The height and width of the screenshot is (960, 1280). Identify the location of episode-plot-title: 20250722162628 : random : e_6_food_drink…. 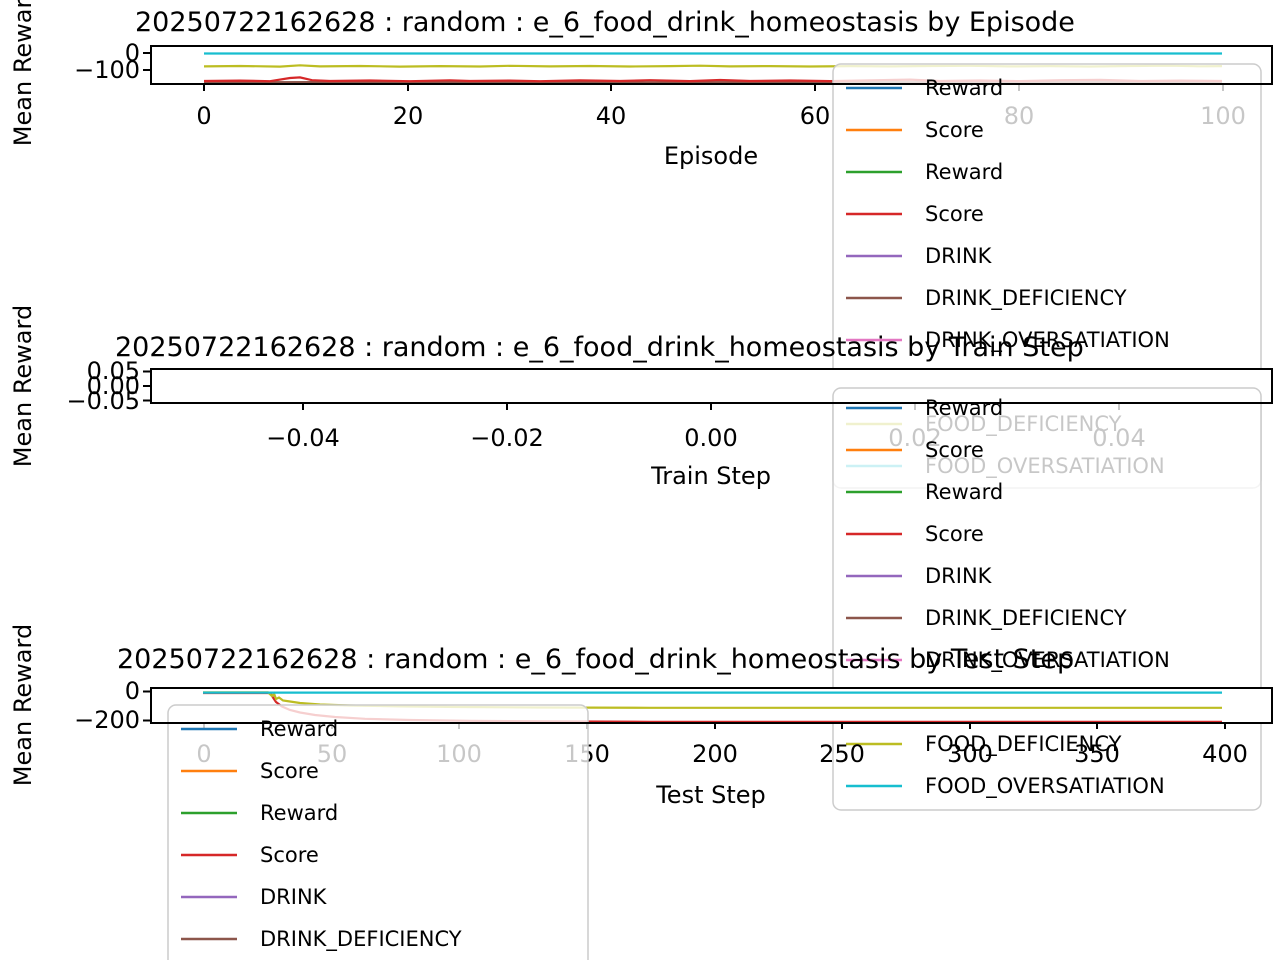
(605, 22).